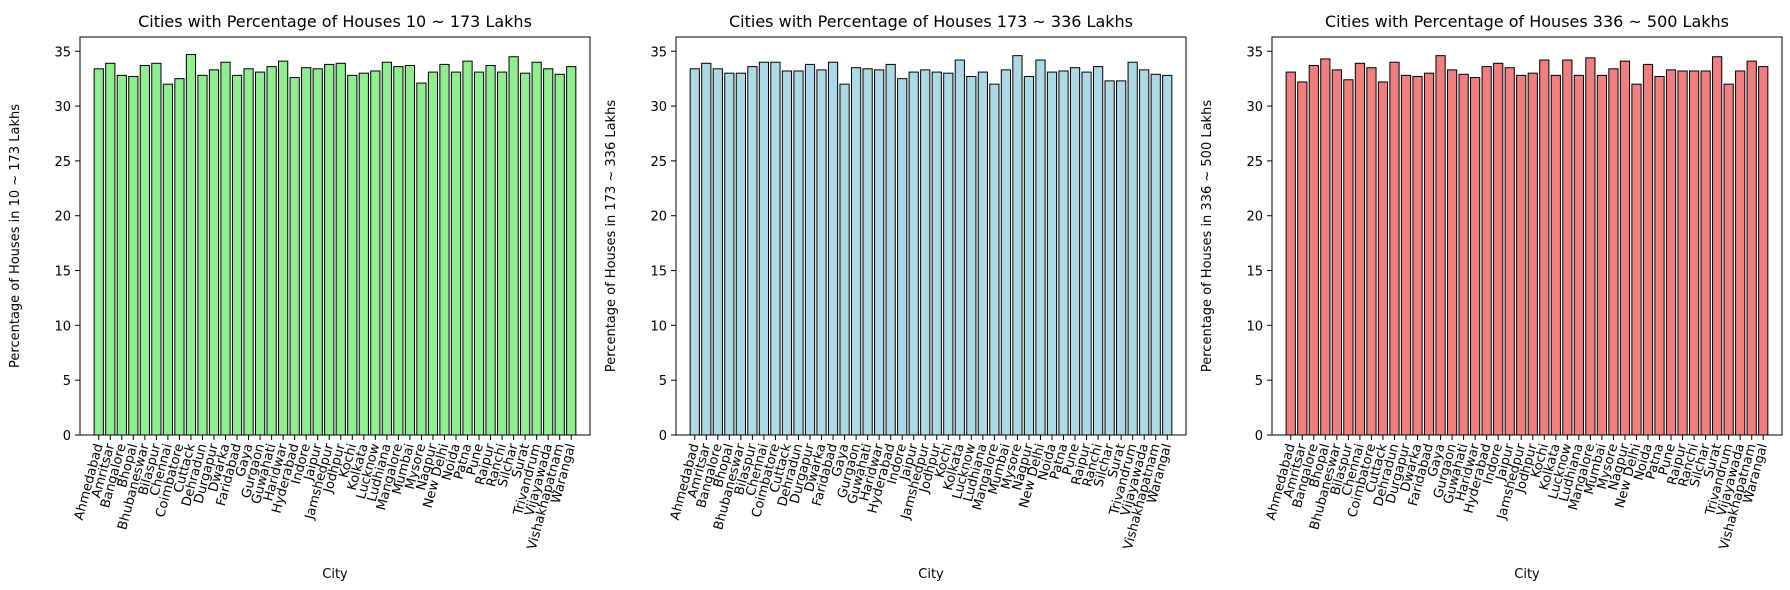  Describe the element at coordinates (1207, 236) in the screenshot. I see `y-axis-label: Percentage of Houses in 336 ~ 500 Lakhs` at that location.